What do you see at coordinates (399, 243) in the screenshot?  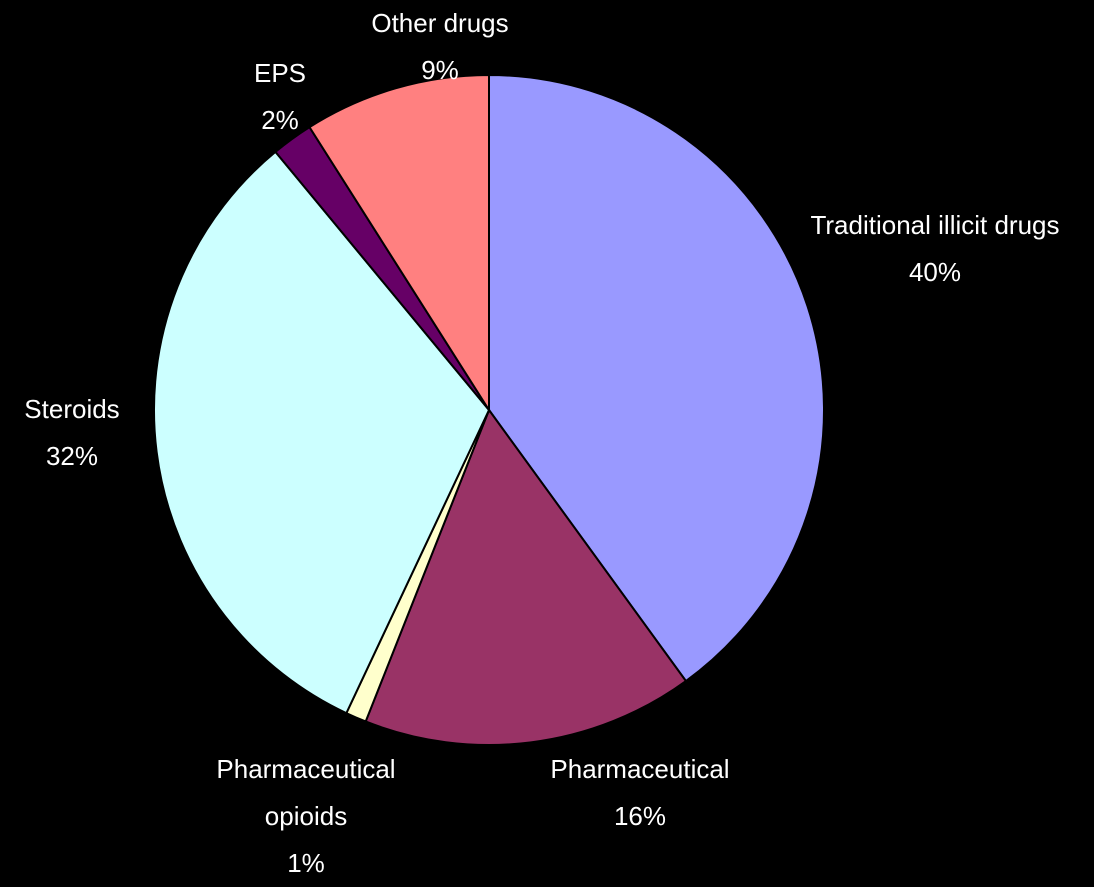 I see `pie-slice-other-drugs` at bounding box center [399, 243].